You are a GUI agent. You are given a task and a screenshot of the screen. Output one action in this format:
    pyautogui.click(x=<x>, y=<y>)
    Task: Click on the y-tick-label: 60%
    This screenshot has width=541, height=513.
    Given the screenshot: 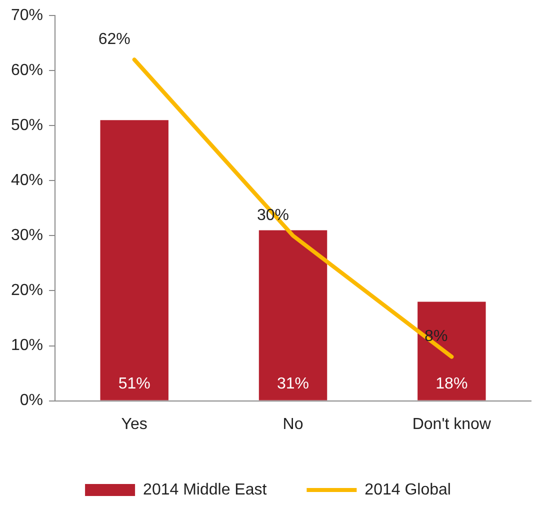 What is the action you would take?
    pyautogui.click(x=27, y=71)
    